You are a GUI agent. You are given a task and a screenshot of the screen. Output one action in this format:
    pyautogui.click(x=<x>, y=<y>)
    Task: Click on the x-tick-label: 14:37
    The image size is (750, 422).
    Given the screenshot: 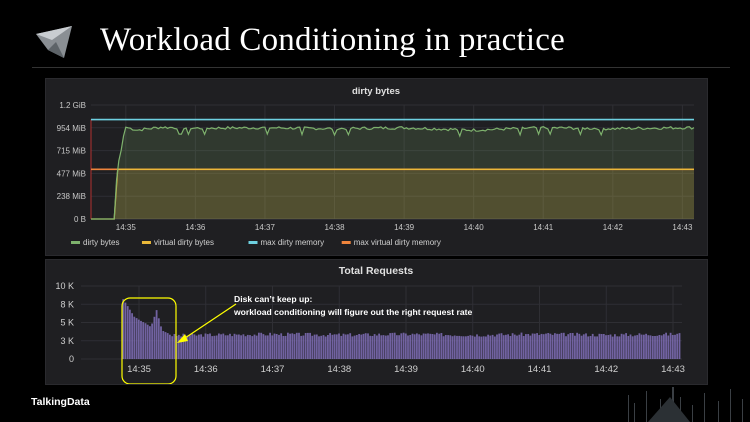 What is the action you would take?
    pyautogui.click(x=265, y=227)
    